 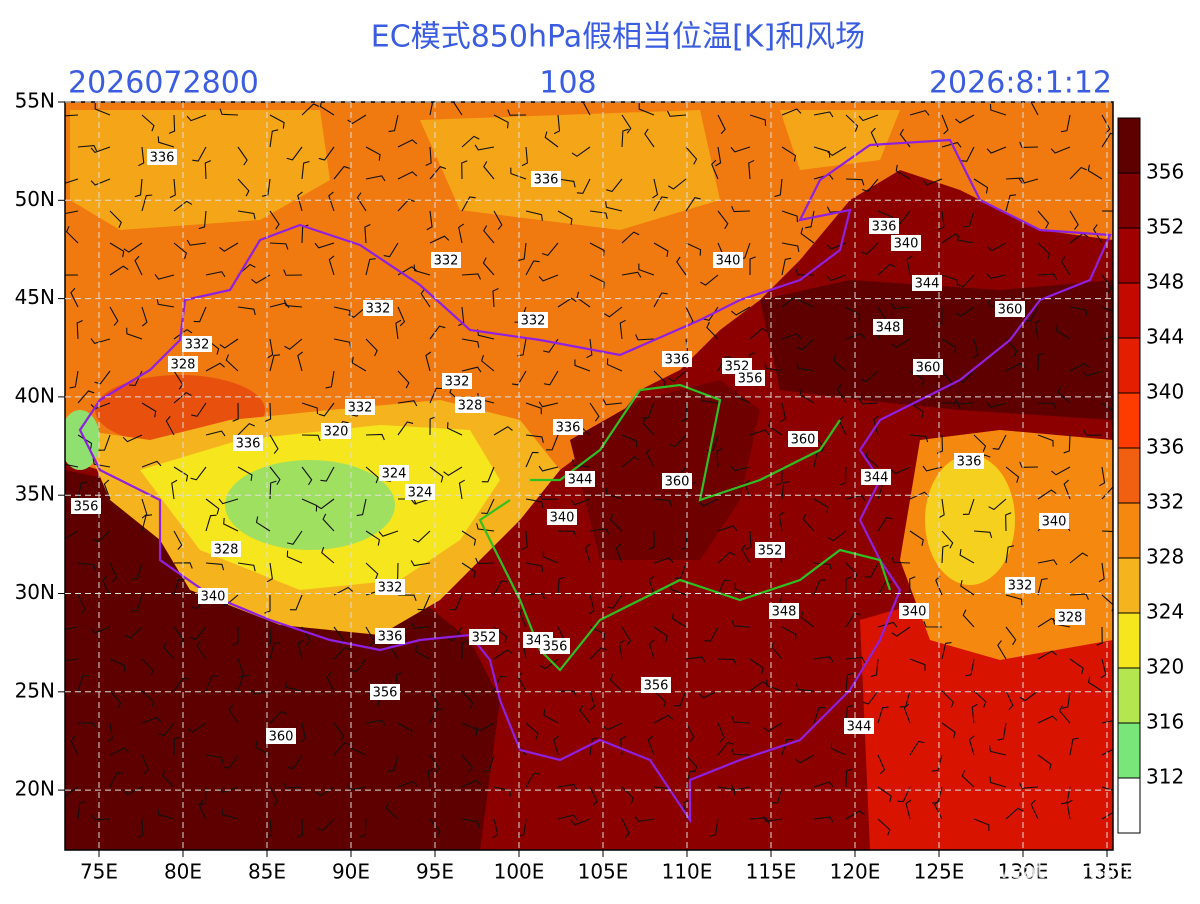 What do you see at coordinates (855, 872) in the screenshot?
I see `lon-tick-label: 120E` at bounding box center [855, 872].